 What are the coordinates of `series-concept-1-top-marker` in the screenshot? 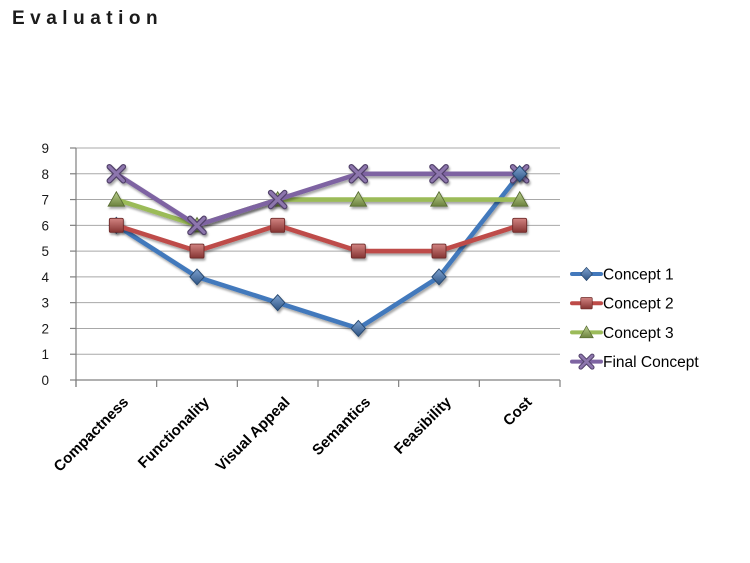 It's located at (519, 174).